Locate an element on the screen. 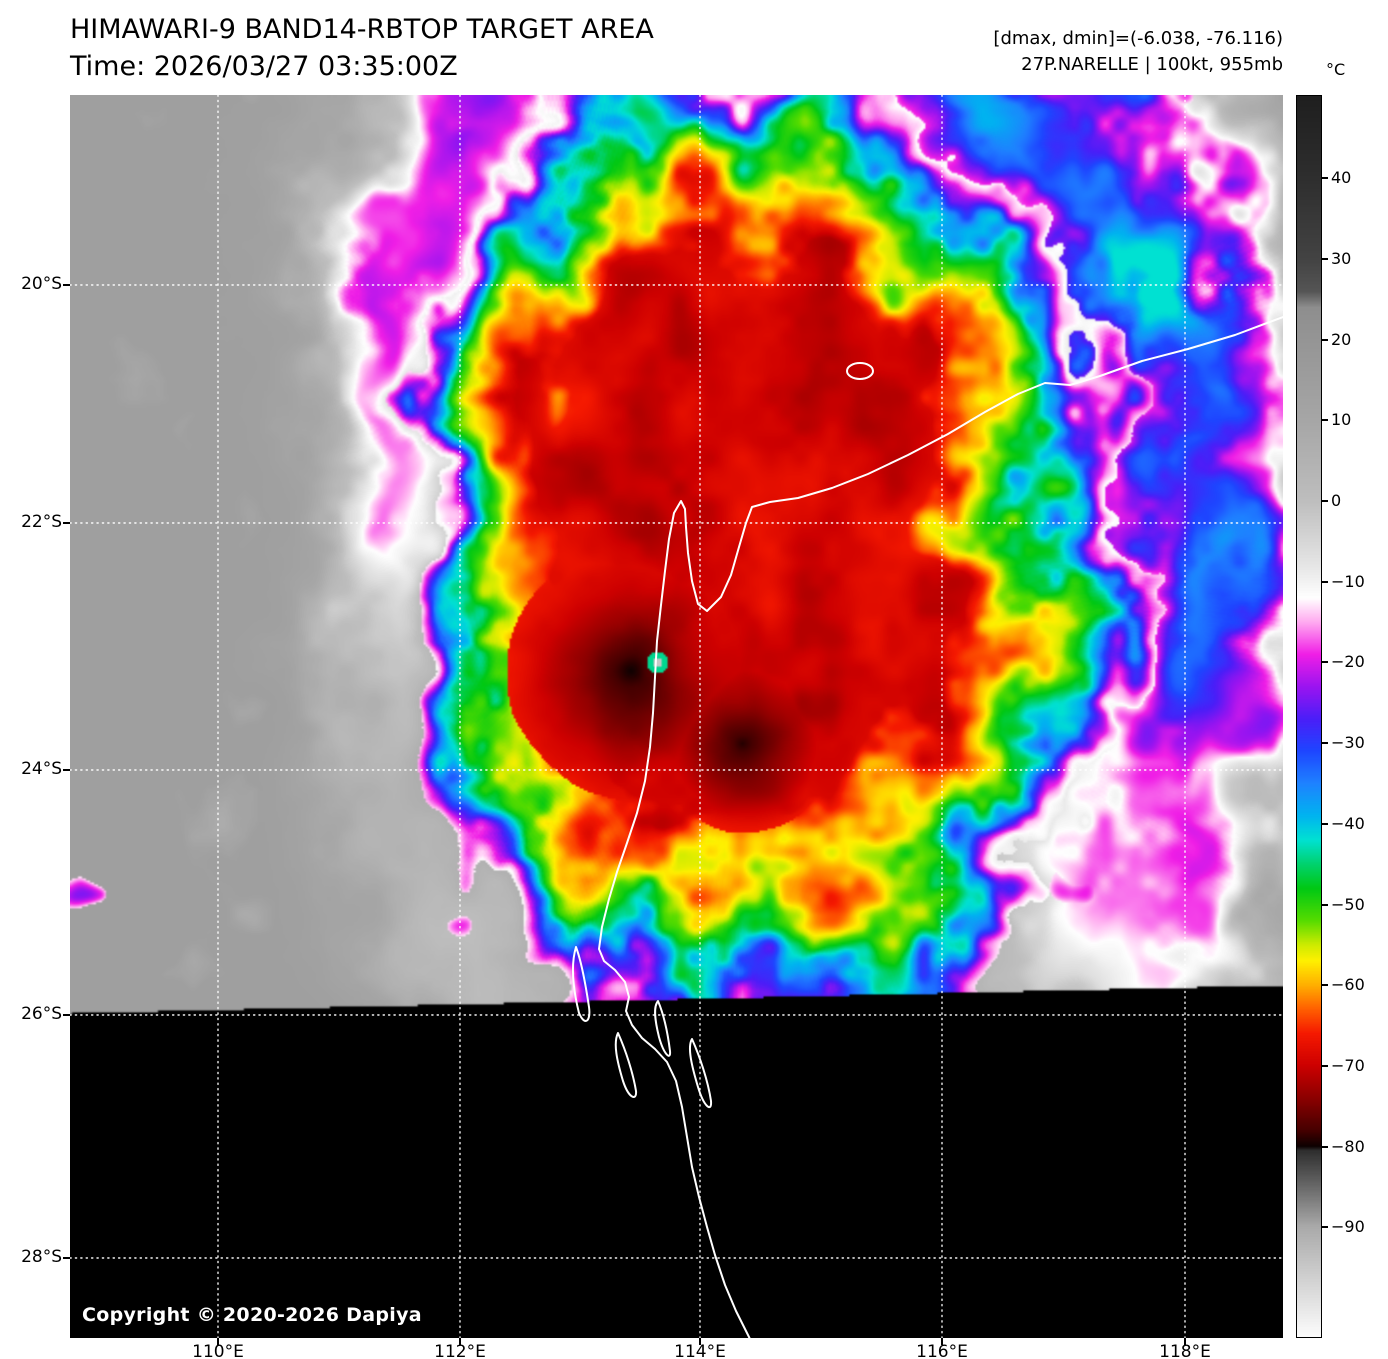  lat-label: 20°S is located at coordinates (41, 284).